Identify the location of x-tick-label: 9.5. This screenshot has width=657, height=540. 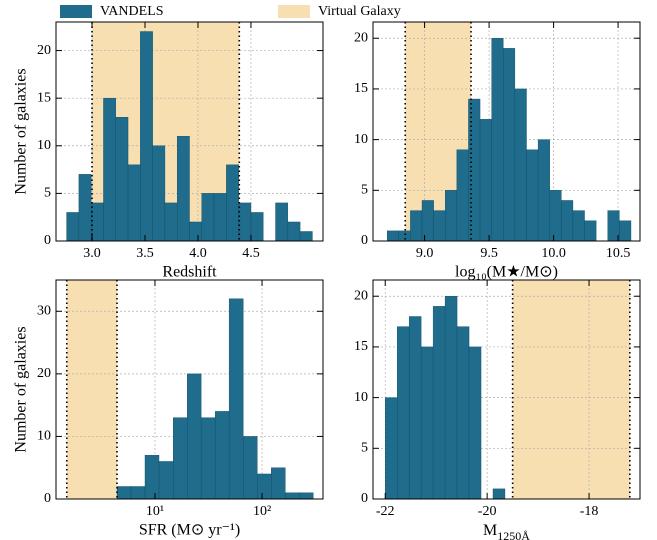
(489, 253).